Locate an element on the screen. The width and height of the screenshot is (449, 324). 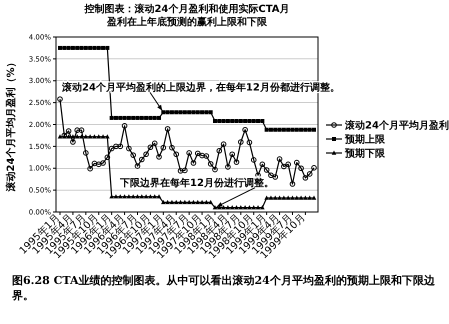
legend-label: 滚动24个月平均月盈利 is located at coordinates (396, 126).